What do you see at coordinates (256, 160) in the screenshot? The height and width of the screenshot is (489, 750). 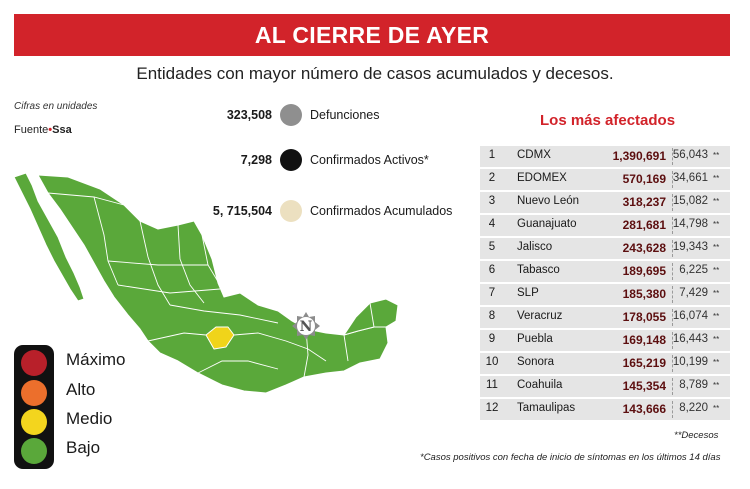 I see `stat-value: 7,298` at bounding box center [256, 160].